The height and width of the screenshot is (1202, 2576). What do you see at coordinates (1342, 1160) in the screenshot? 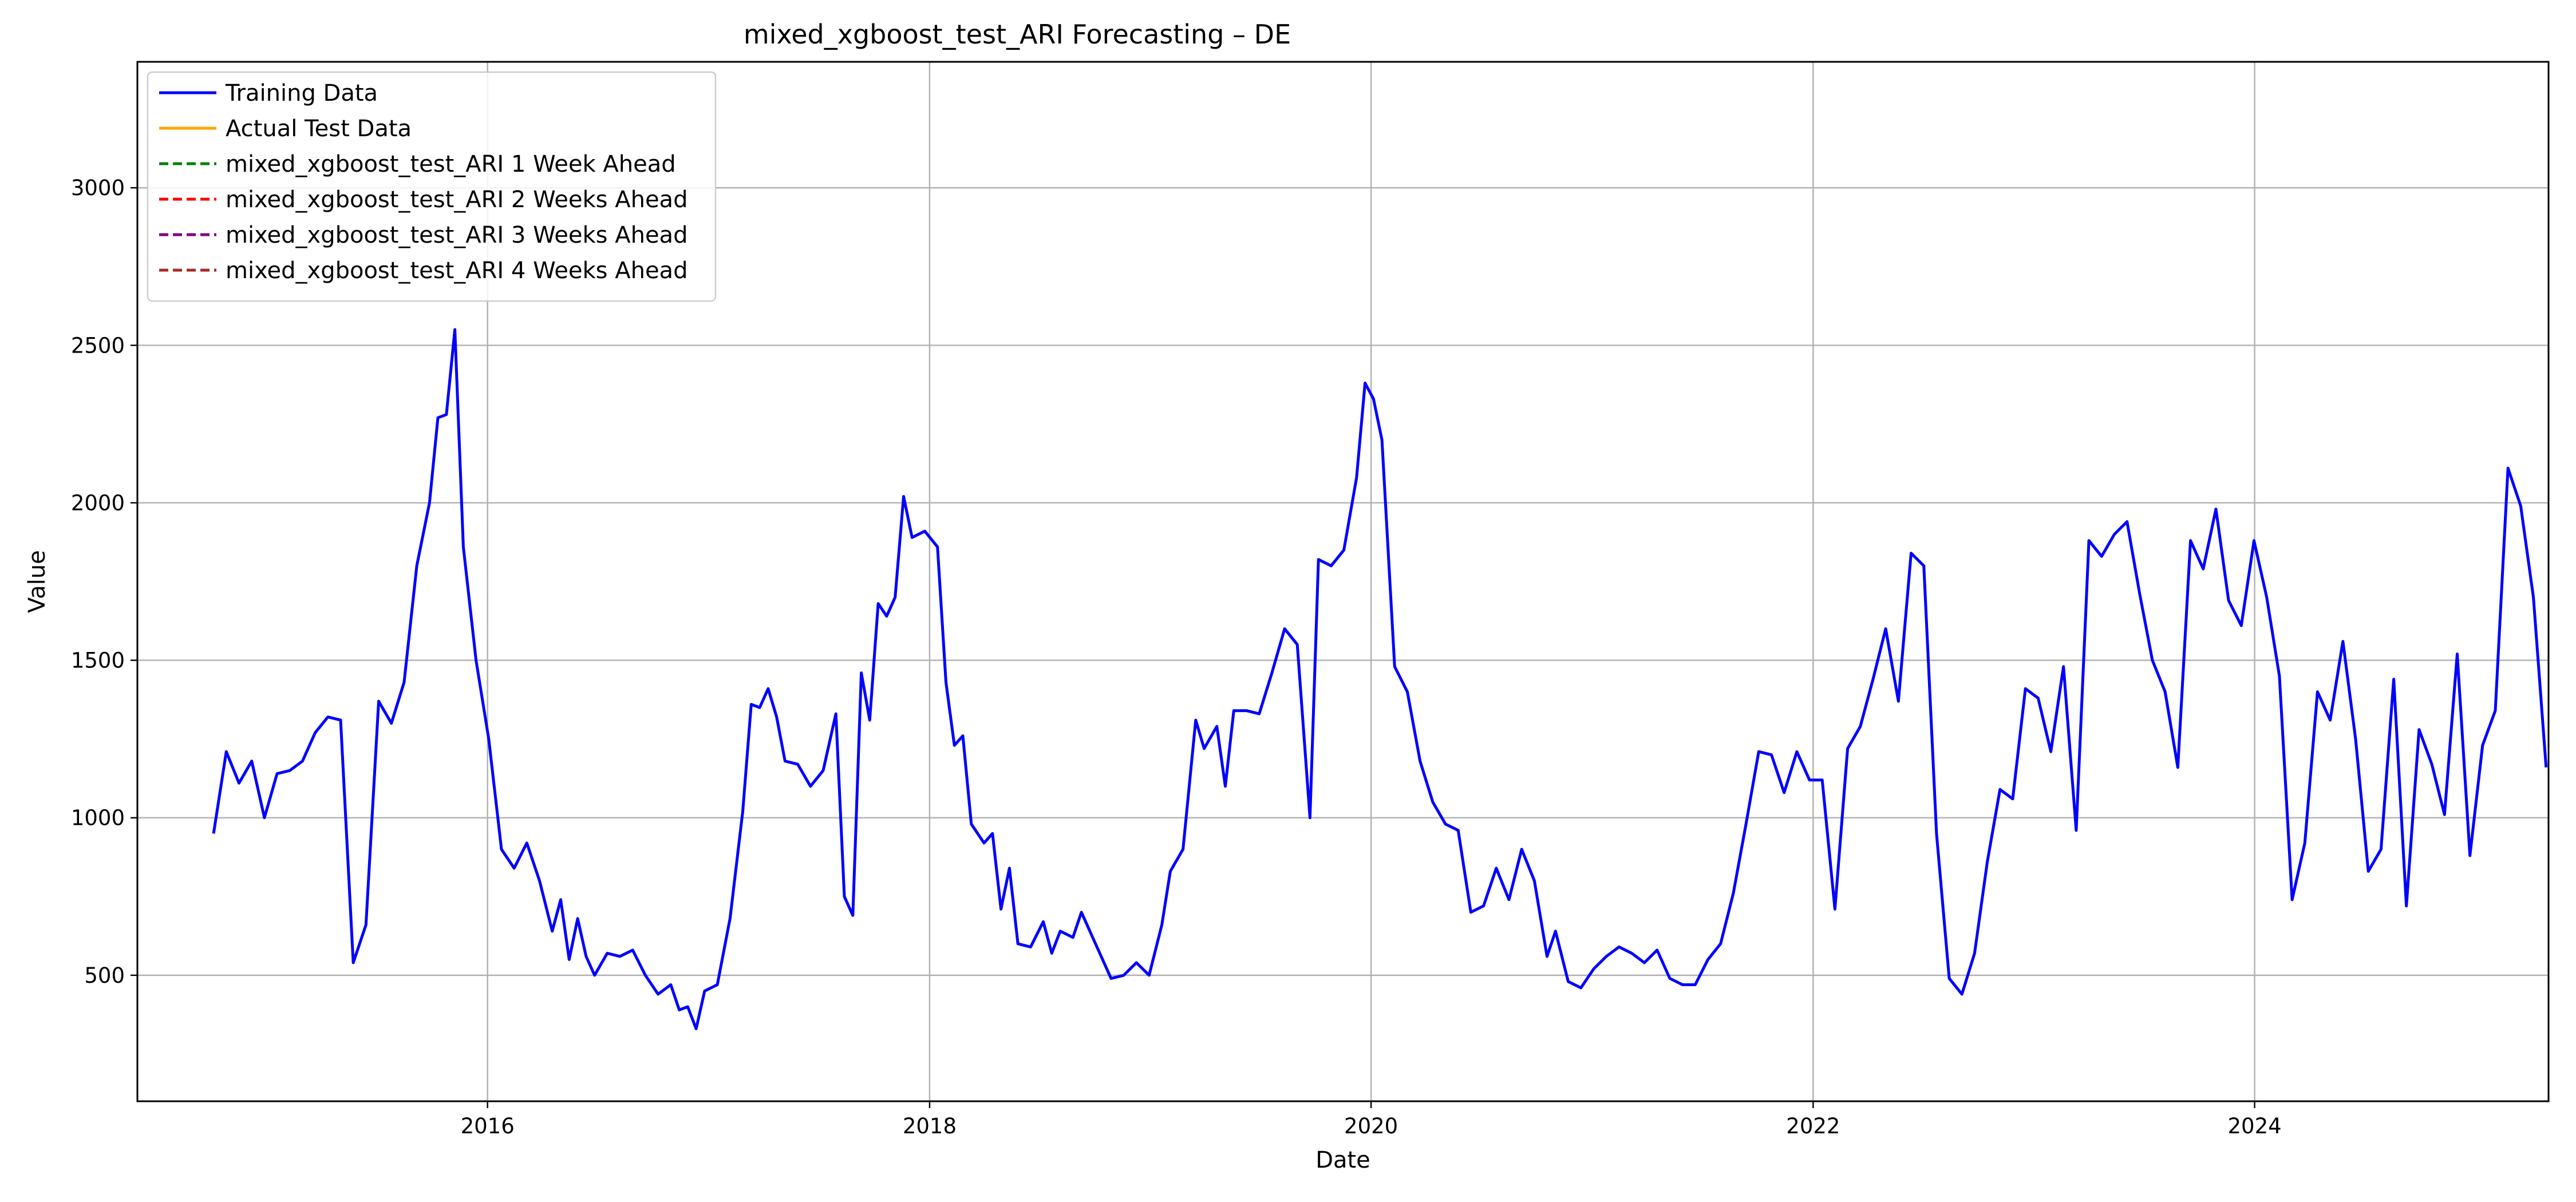
I see `x-axis-label: Date` at bounding box center [1342, 1160].